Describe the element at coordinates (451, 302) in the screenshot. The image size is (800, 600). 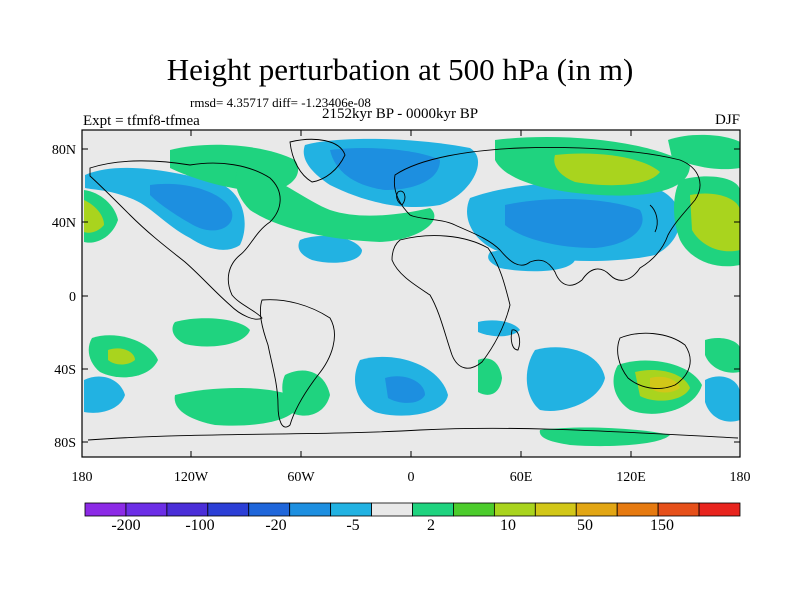
I see `coastline-africa` at that location.